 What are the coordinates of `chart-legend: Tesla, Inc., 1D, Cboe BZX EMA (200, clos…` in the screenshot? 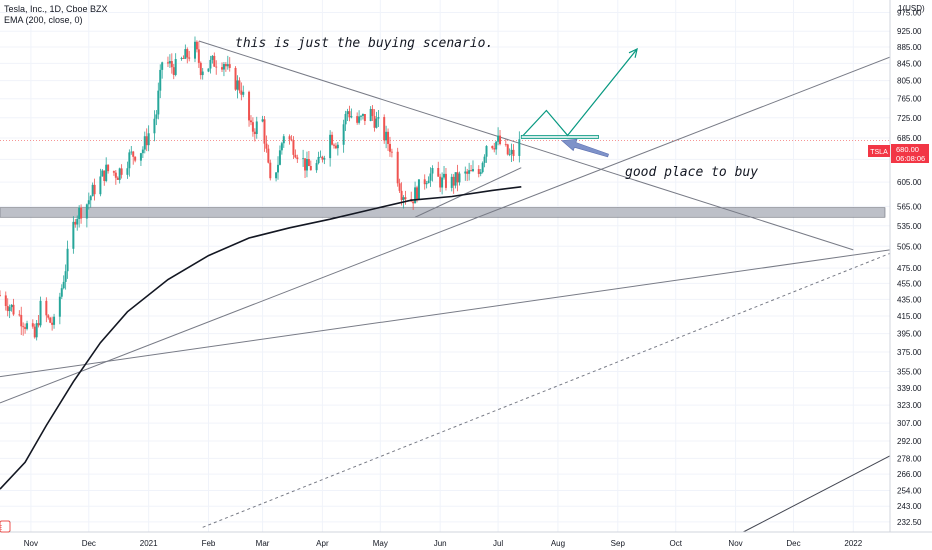 It's located at (56, 15).